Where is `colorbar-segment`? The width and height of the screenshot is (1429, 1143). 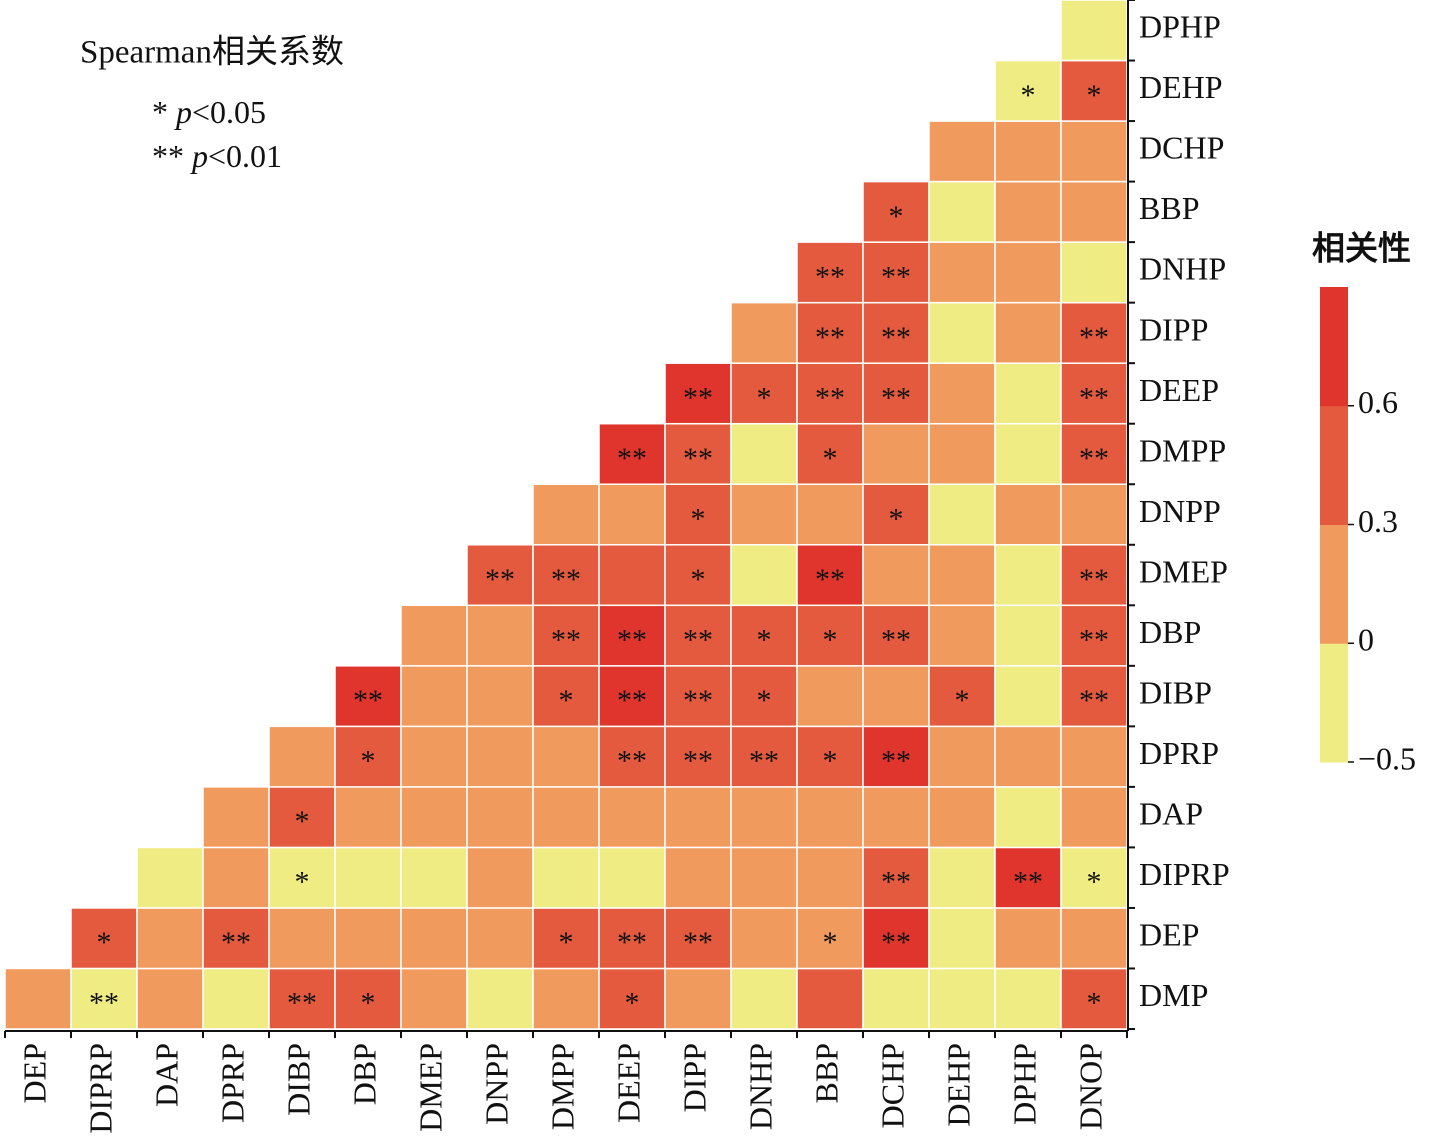
colorbar-segment is located at coordinates (1334, 347).